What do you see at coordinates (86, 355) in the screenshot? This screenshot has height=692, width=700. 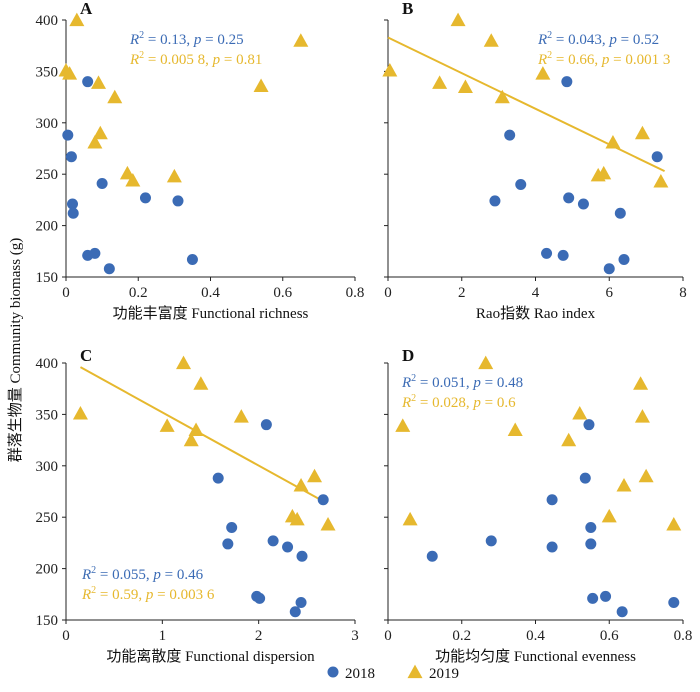 I see `panel-letter: C` at bounding box center [86, 355].